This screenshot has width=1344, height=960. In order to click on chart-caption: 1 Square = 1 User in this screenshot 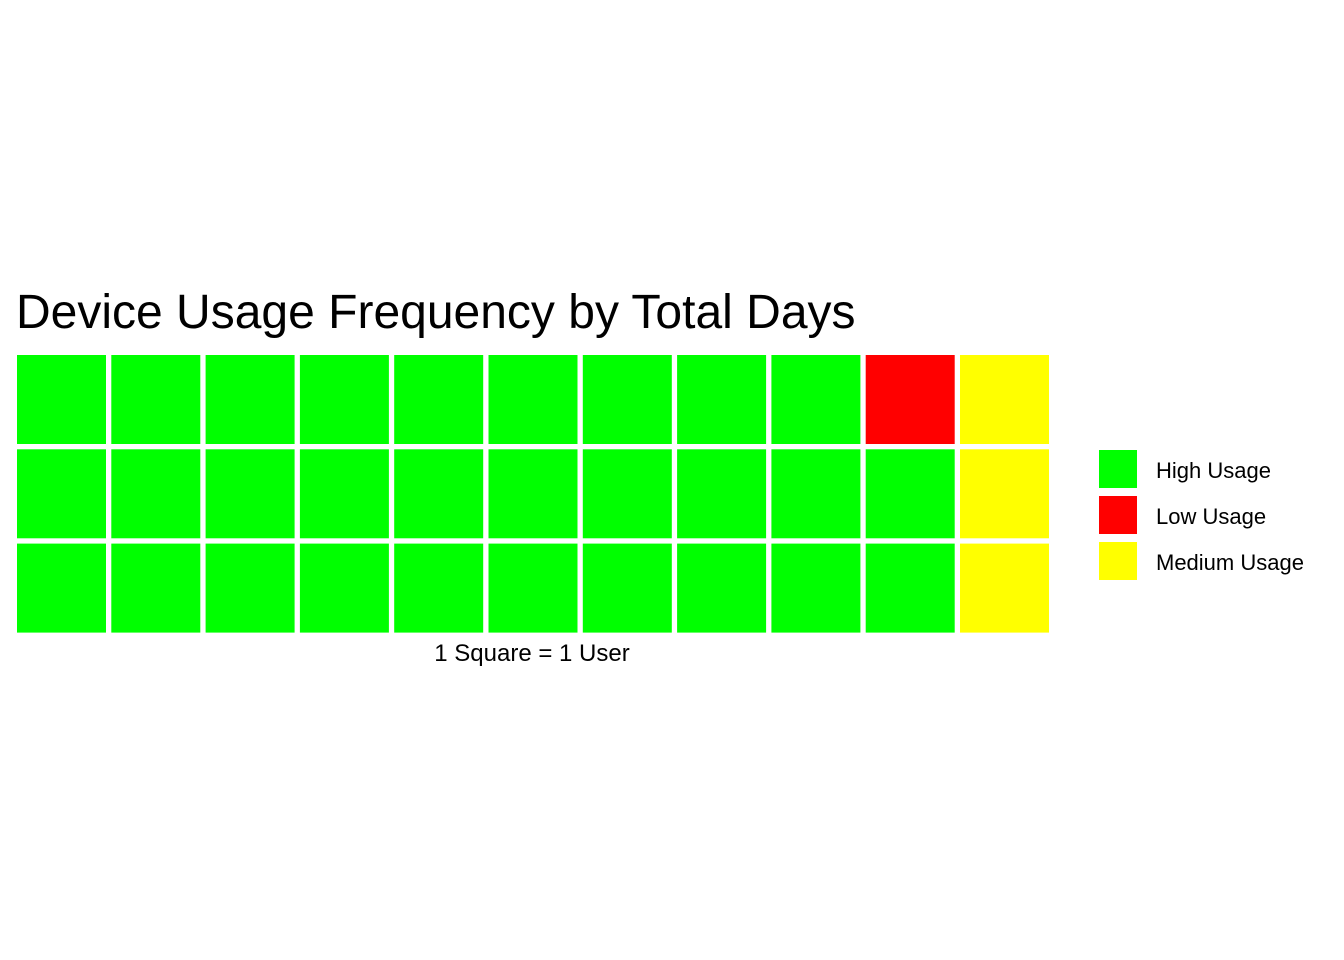, I will do `click(531, 653)`.